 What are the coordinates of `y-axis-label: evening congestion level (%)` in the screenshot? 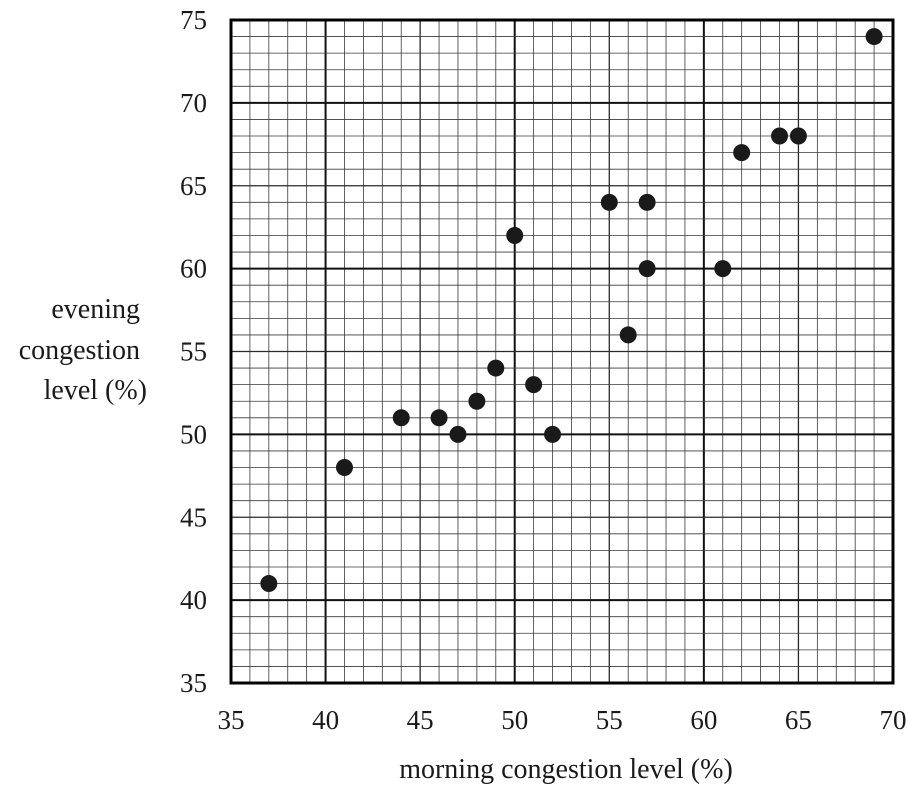 It's located at (83, 350).